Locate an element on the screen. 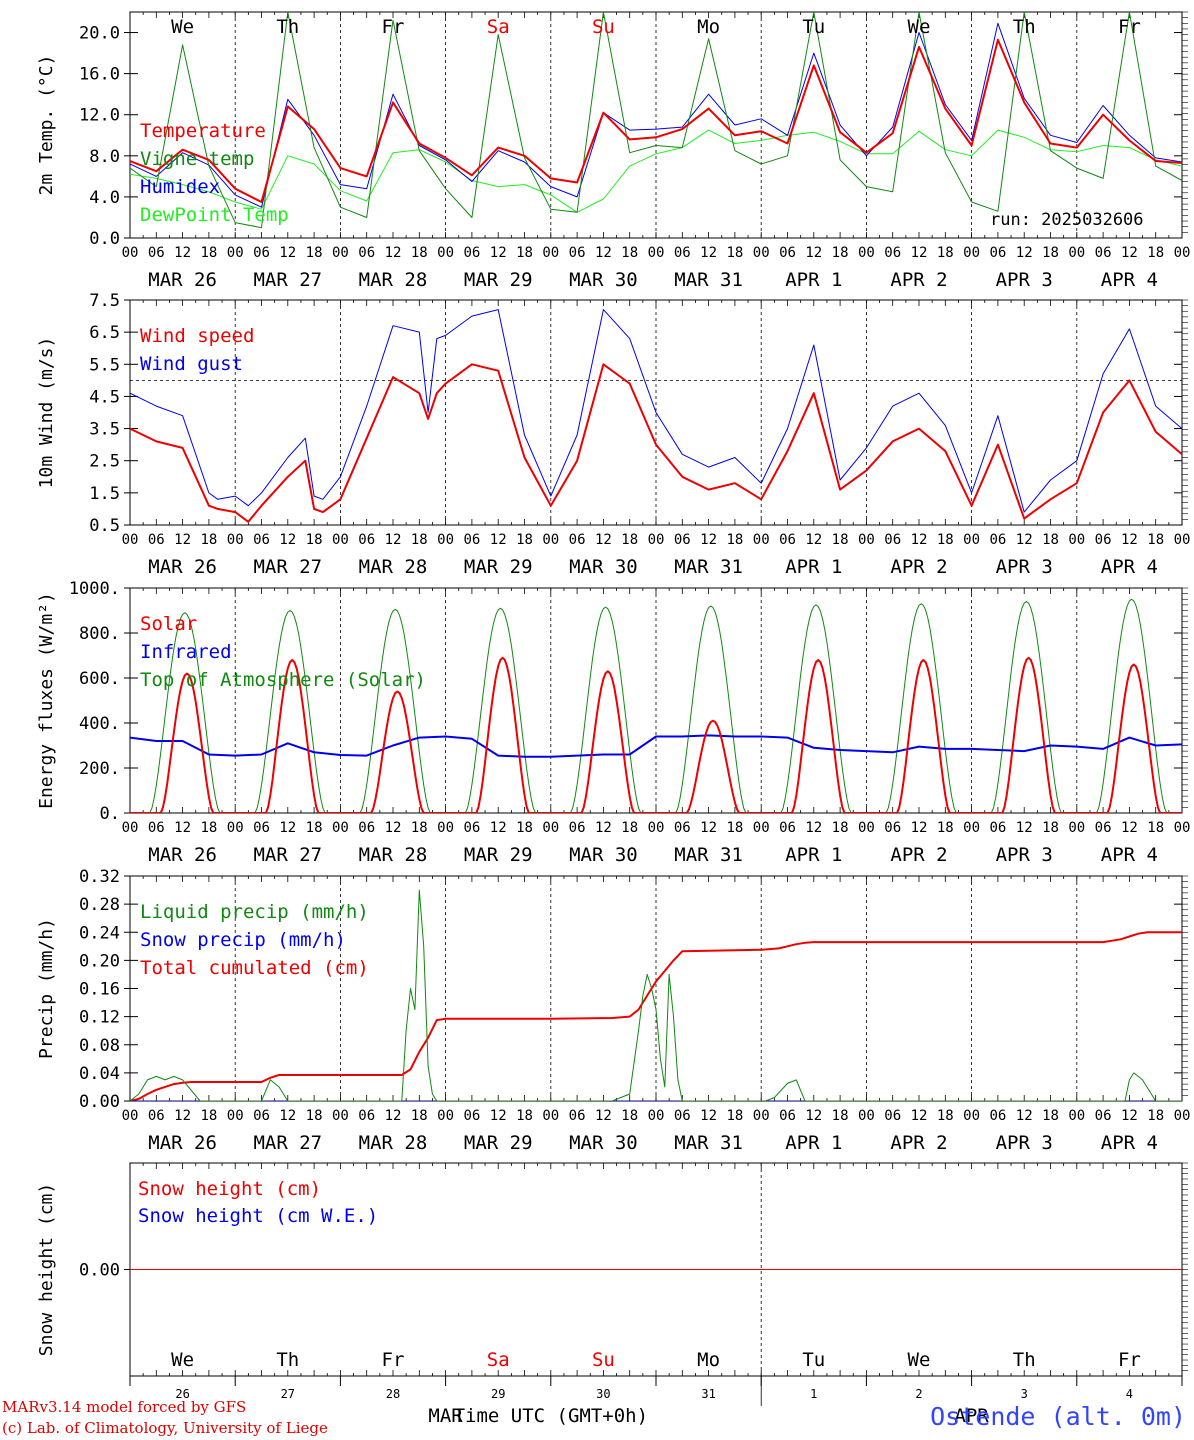  weekday-label: Th is located at coordinates (1024, 1360).